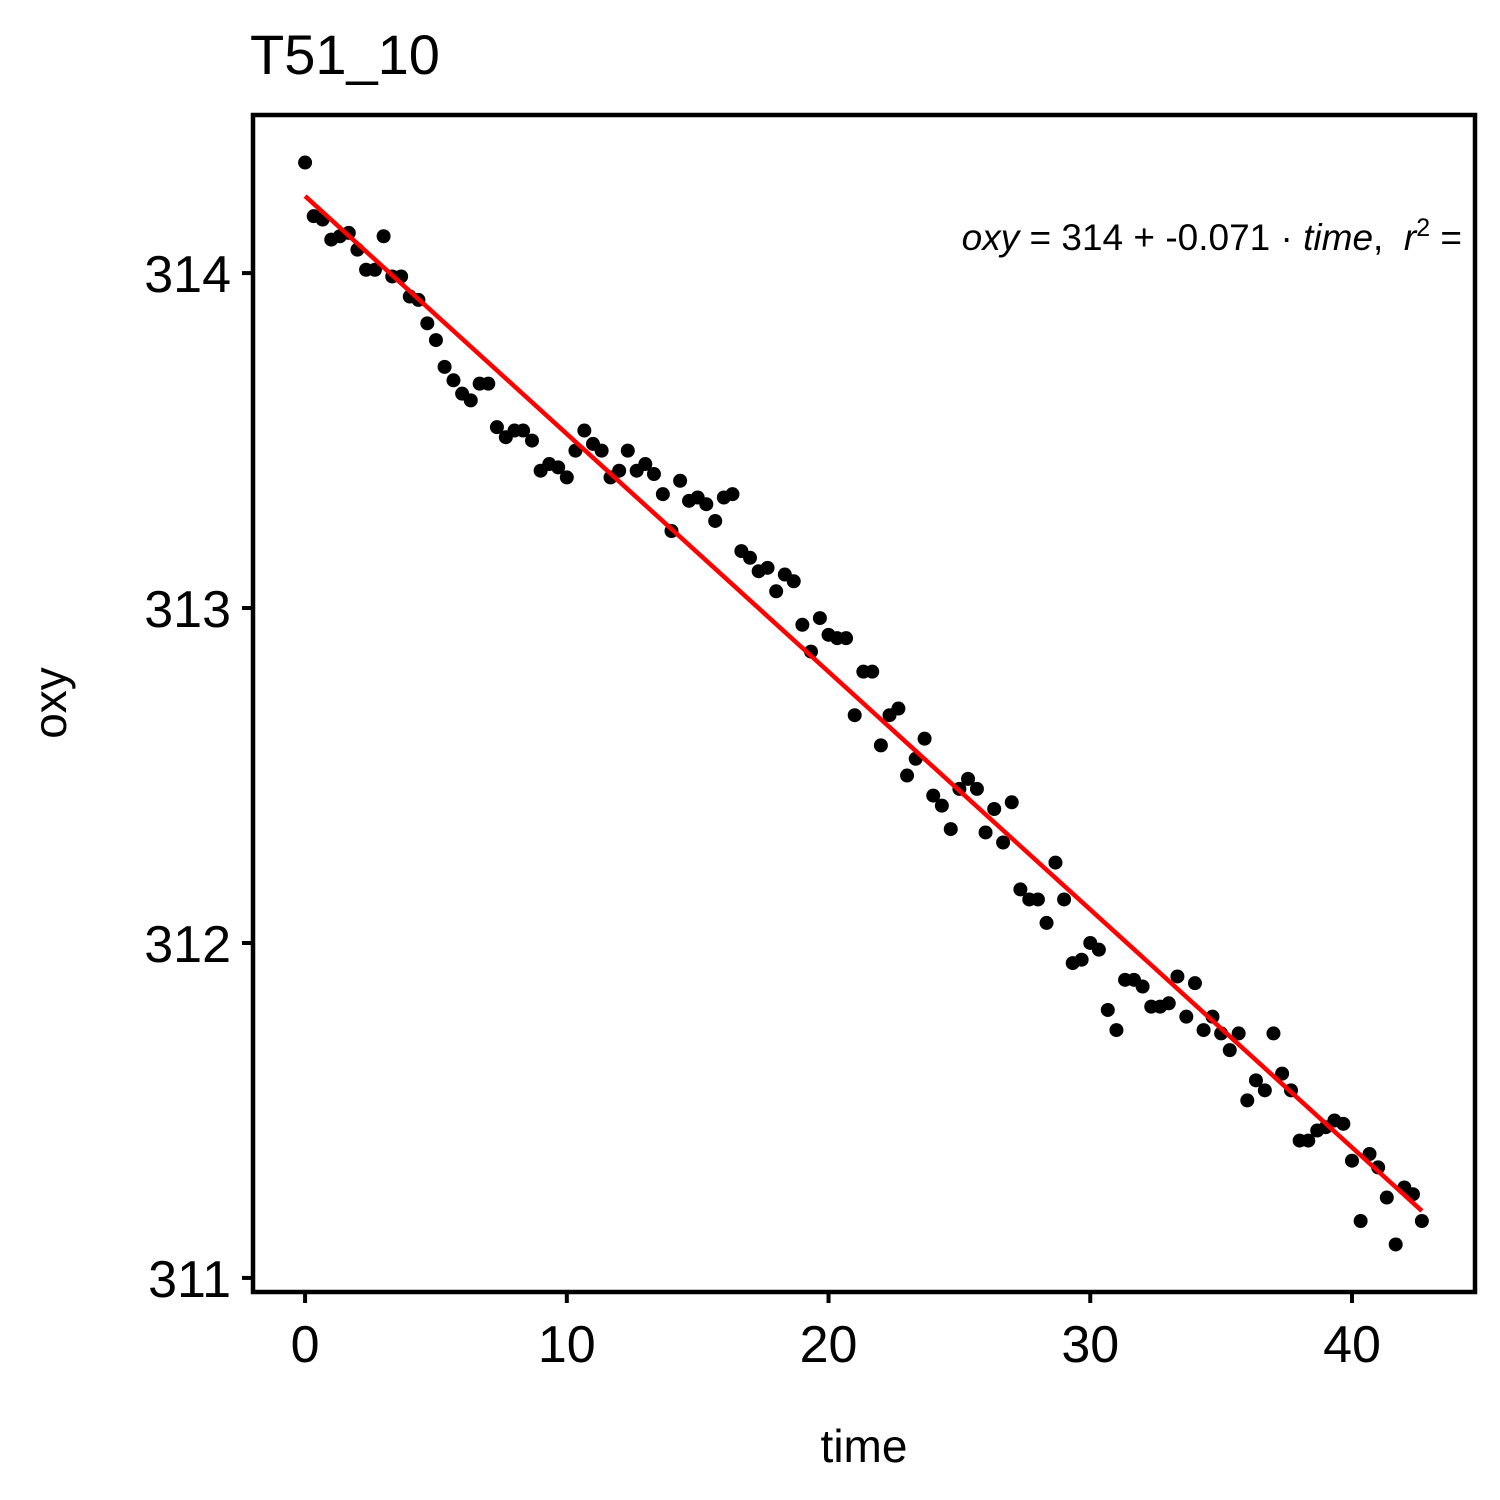 This screenshot has height=1500, width=1500. Describe the element at coordinates (864, 1446) in the screenshot. I see `x-axis-title: time` at that location.